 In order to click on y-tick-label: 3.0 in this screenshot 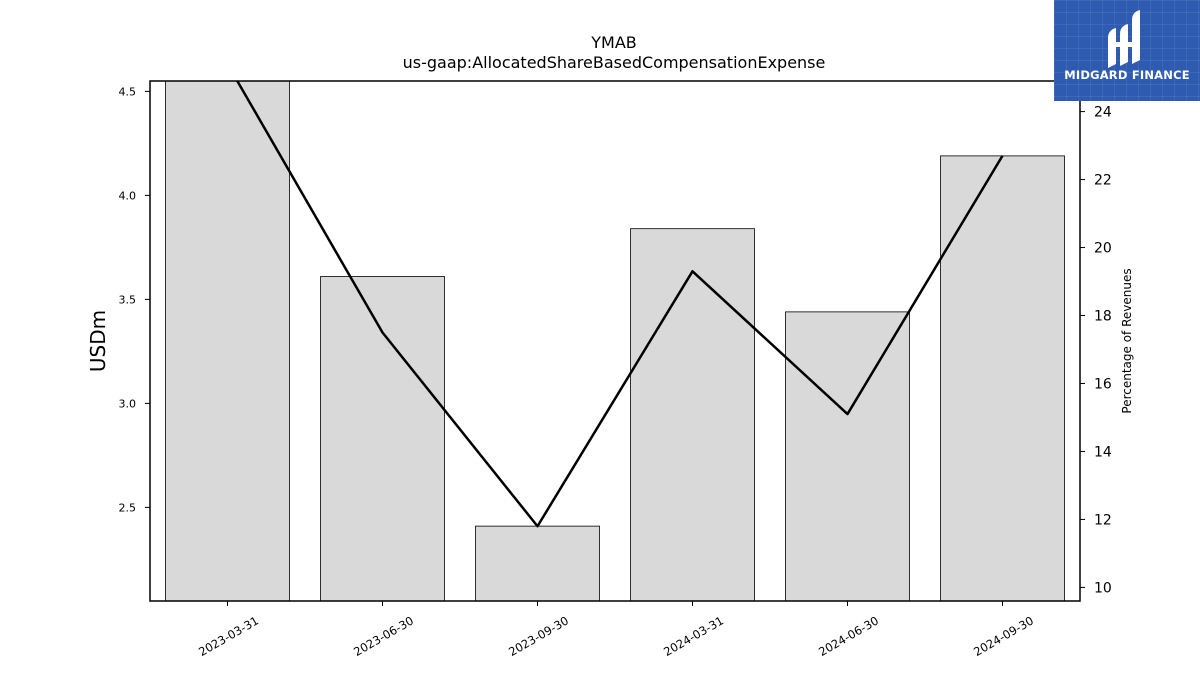, I will do `click(128, 403)`.